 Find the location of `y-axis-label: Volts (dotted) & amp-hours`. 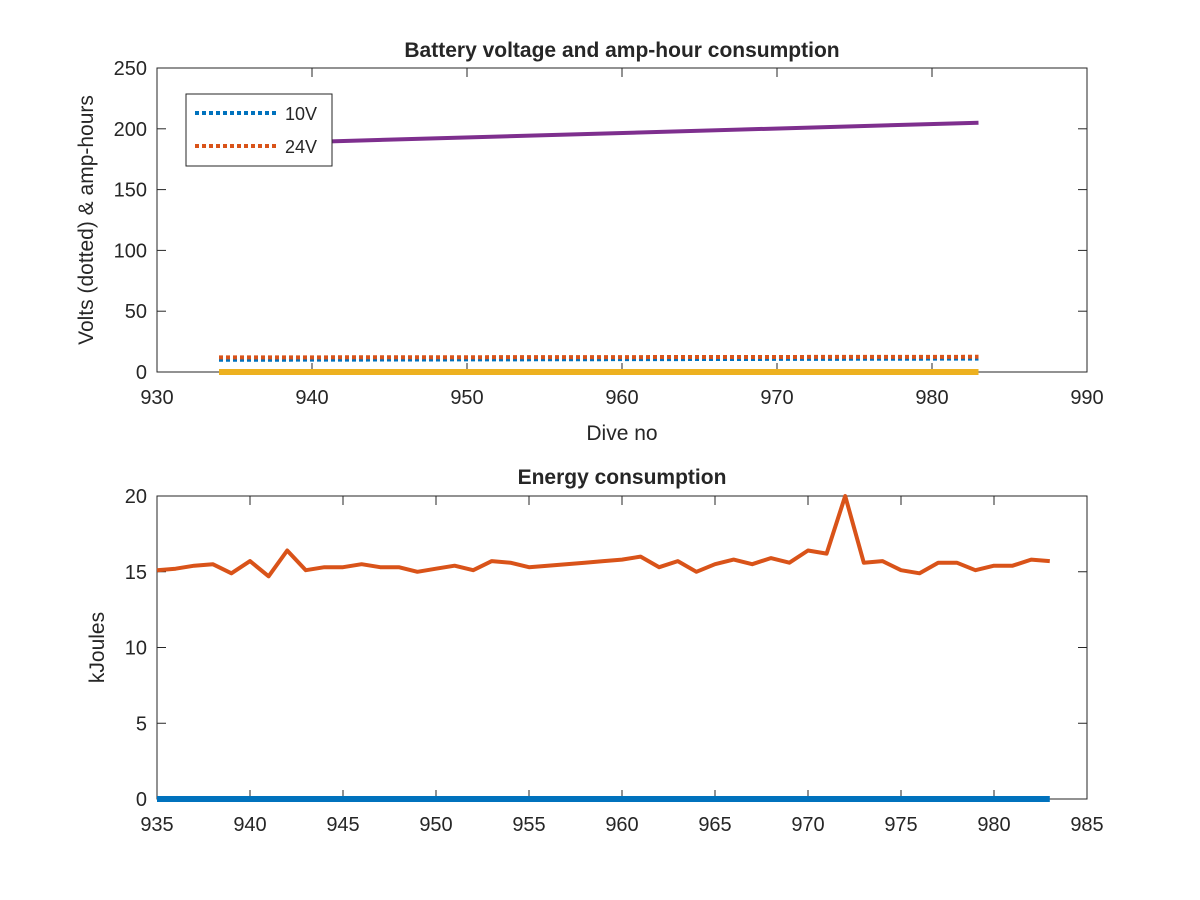

y-axis-label: Volts (dotted) & amp-hours is located at coordinates (86, 220).